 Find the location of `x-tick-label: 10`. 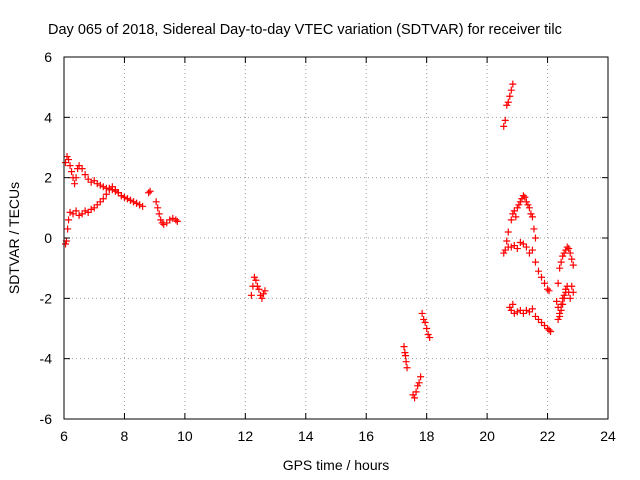

x-tick-label: 10 is located at coordinates (185, 436).